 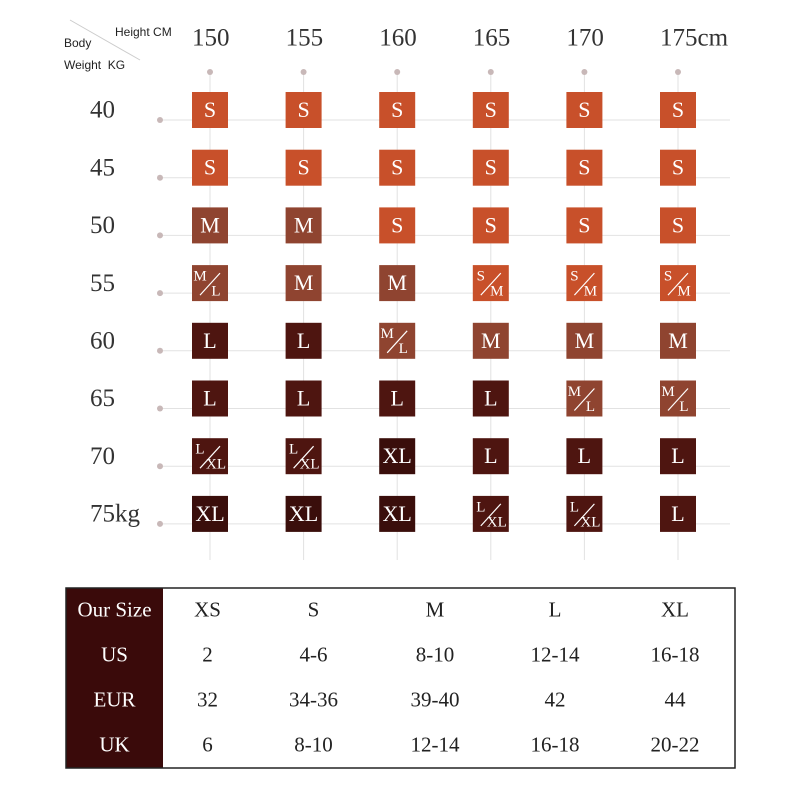 What do you see at coordinates (94, 65) in the screenshot?
I see `weight-label: Weight KG` at bounding box center [94, 65].